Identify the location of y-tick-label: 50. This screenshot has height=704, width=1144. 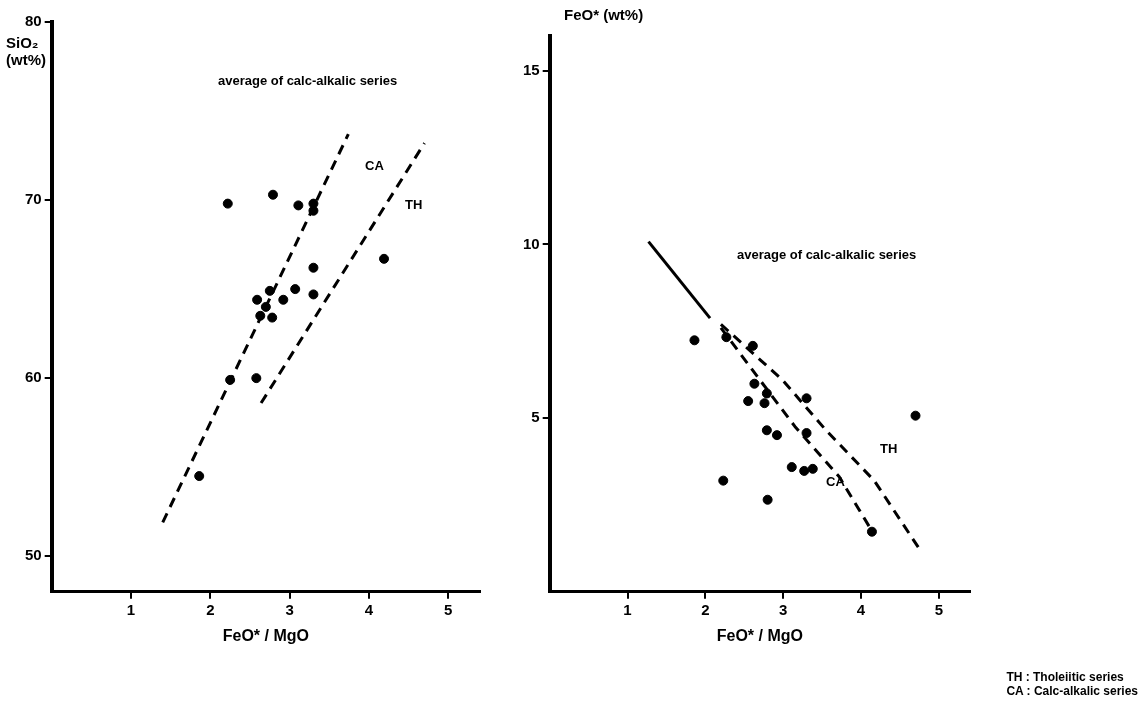
(33, 555).